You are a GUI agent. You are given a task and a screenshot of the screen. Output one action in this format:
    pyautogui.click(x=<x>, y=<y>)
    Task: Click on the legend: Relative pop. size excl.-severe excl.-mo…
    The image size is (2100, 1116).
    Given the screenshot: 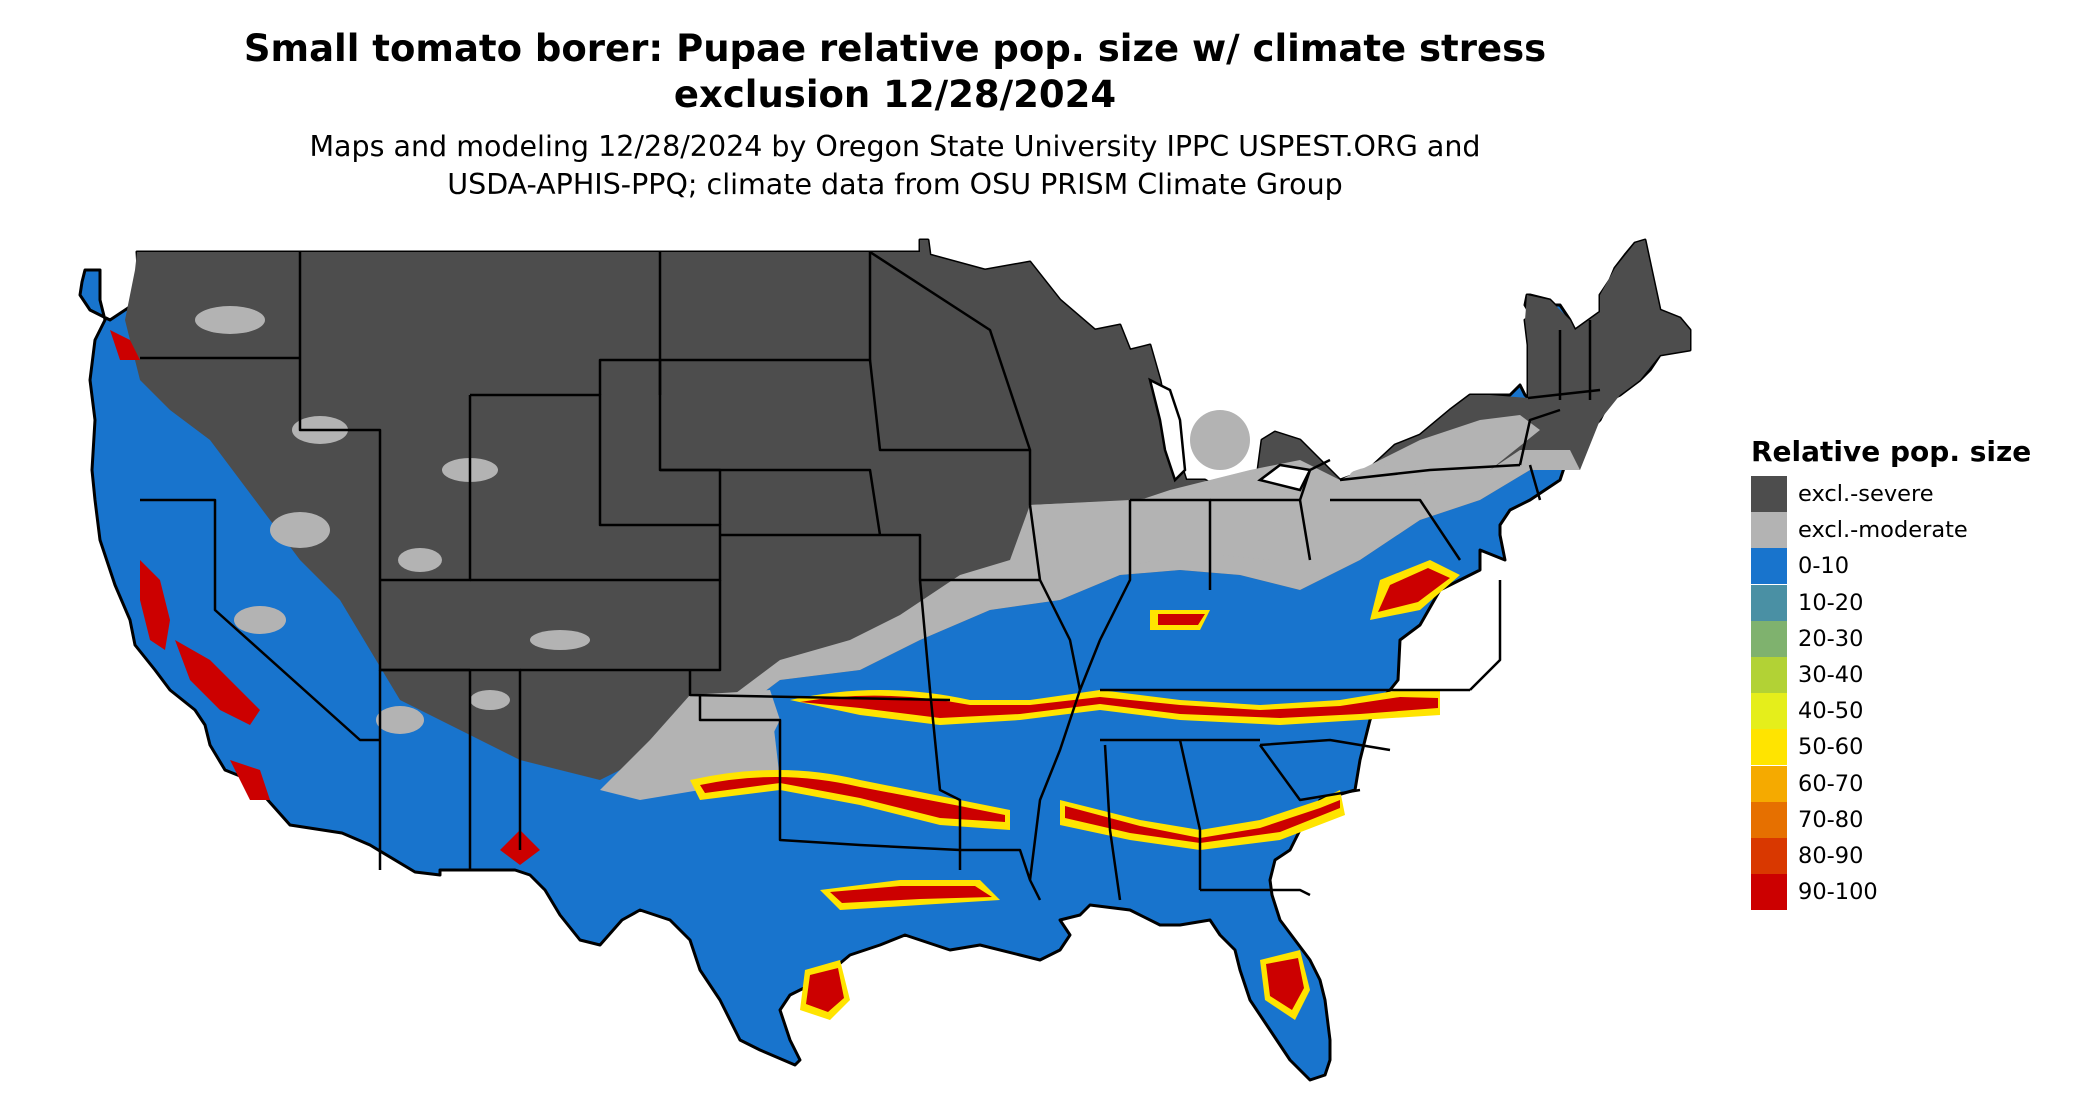 What is the action you would take?
    pyautogui.click(x=1891, y=672)
    